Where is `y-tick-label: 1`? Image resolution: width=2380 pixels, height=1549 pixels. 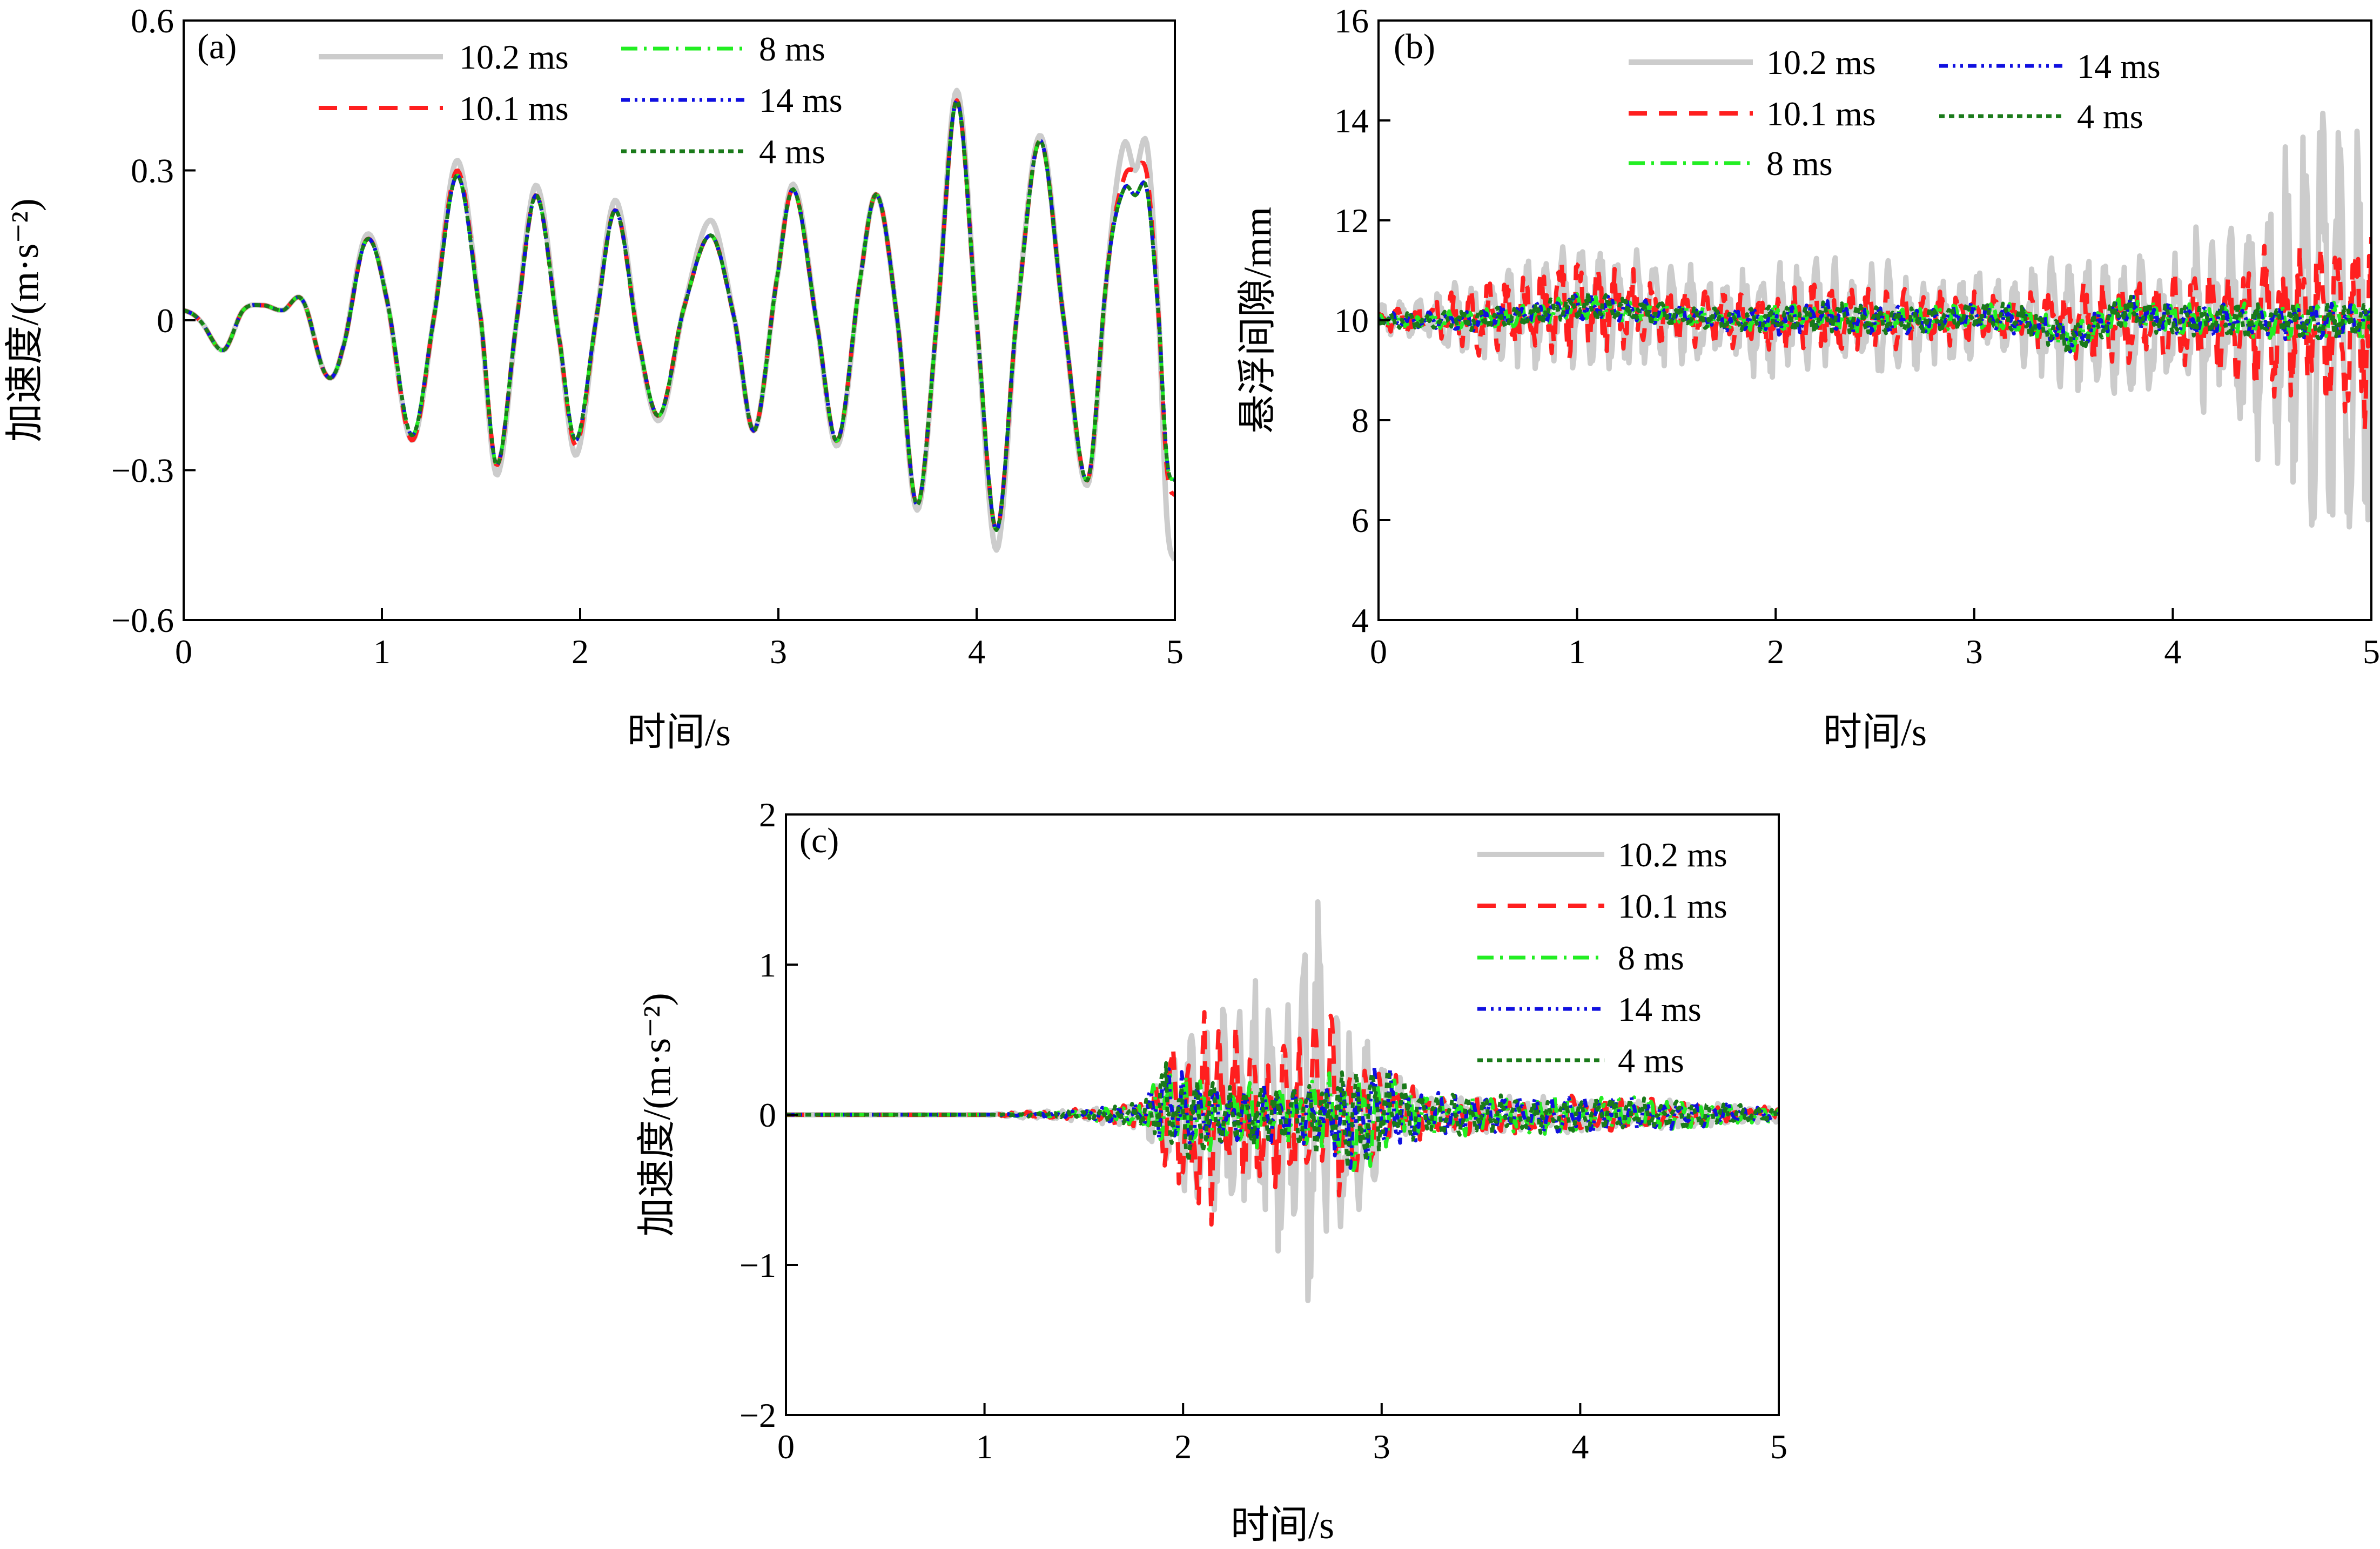
y-tick-label: 1 is located at coordinates (768, 965).